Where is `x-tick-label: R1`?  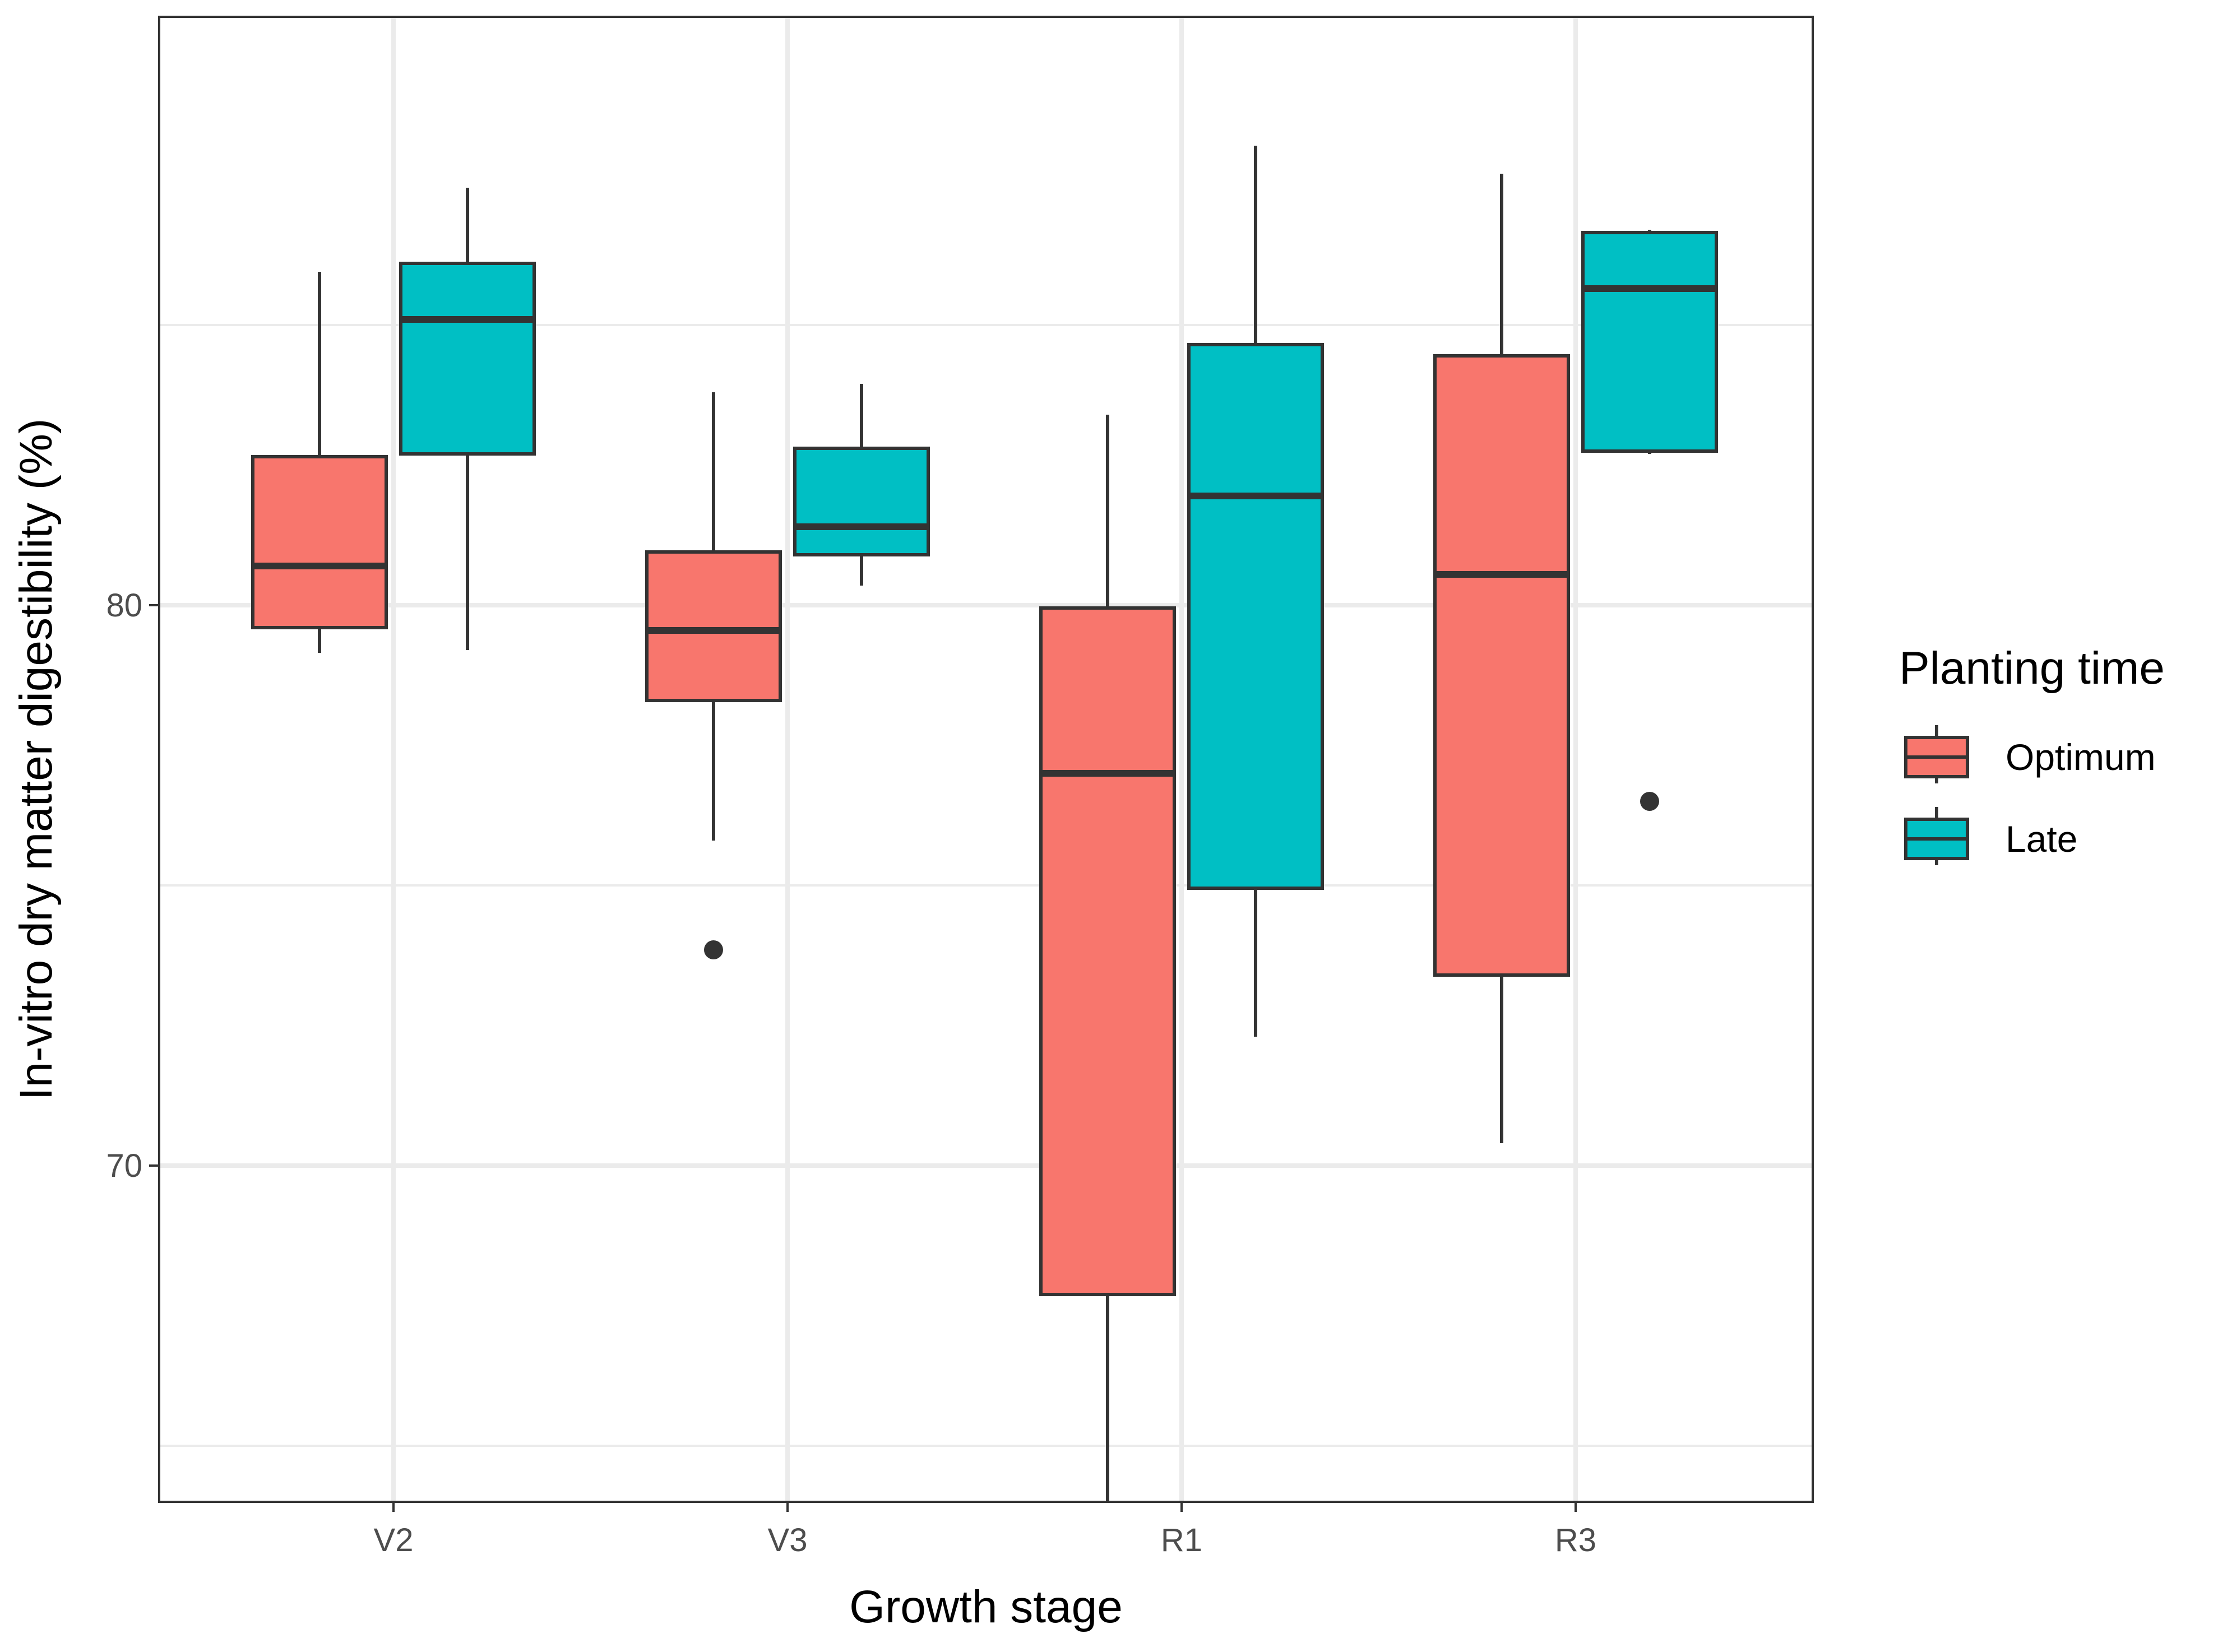 x-tick-label: R1 is located at coordinates (1182, 1540).